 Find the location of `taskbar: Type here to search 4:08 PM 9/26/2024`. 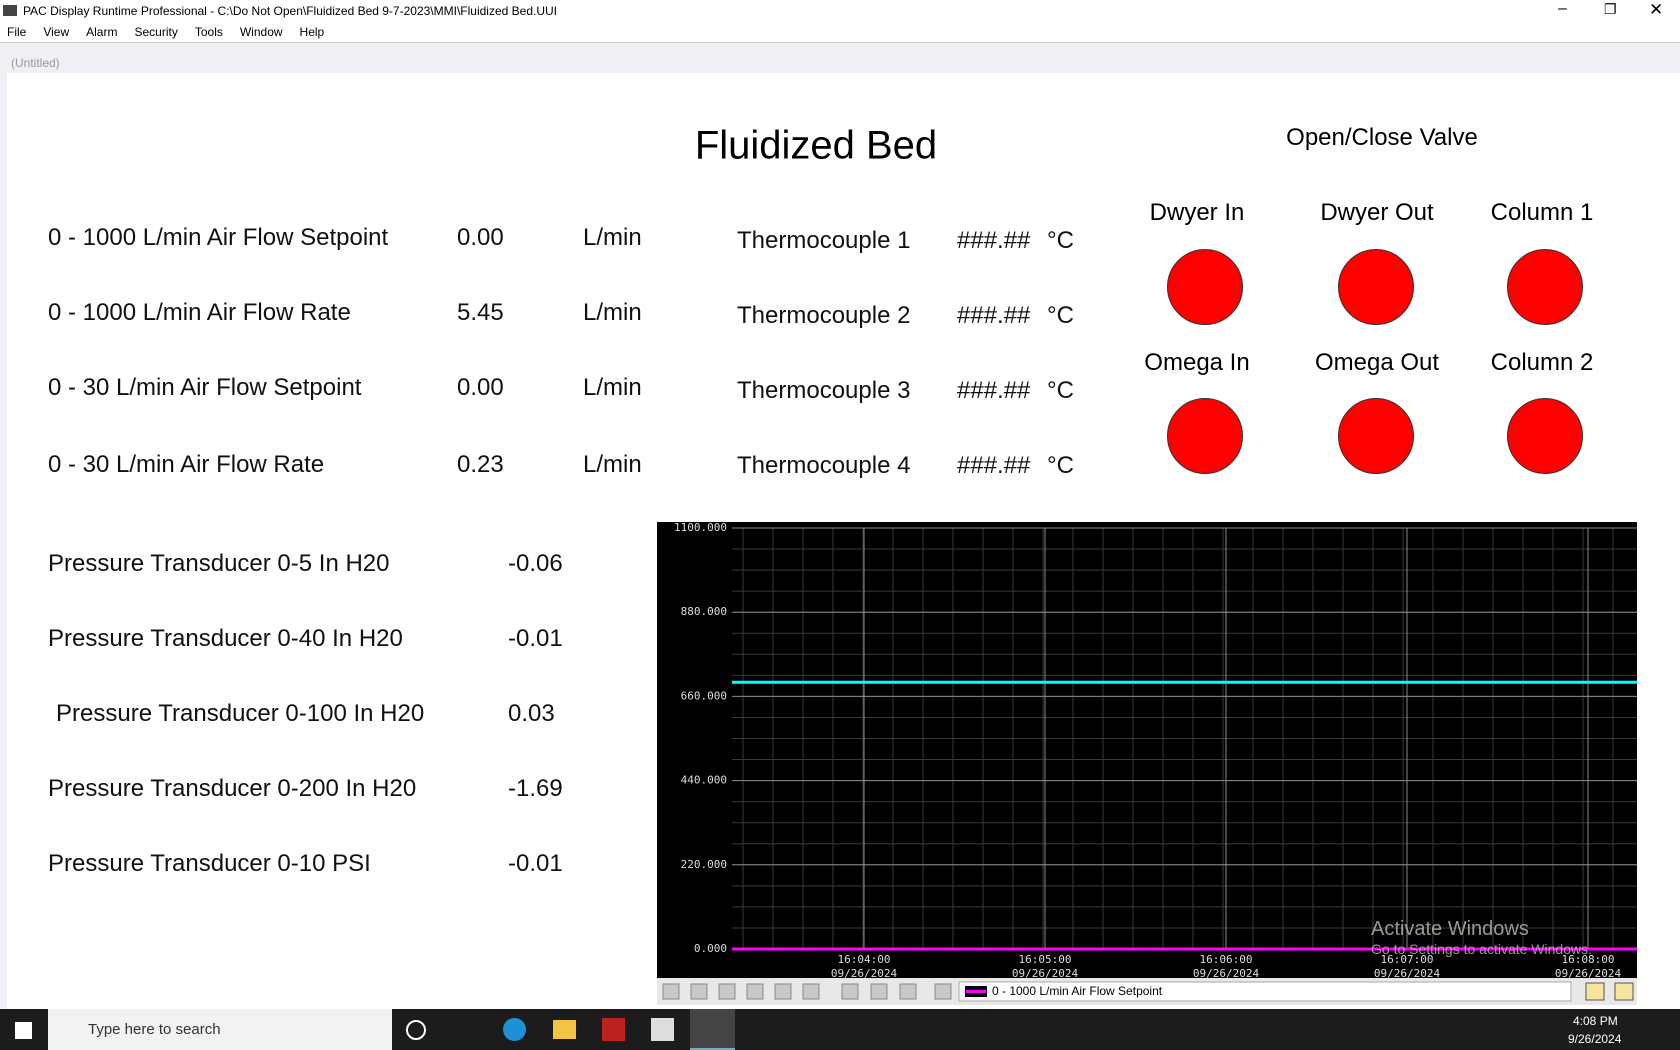

taskbar: Type here to search 4:08 PM 9/26/2024 is located at coordinates (840, 1029).